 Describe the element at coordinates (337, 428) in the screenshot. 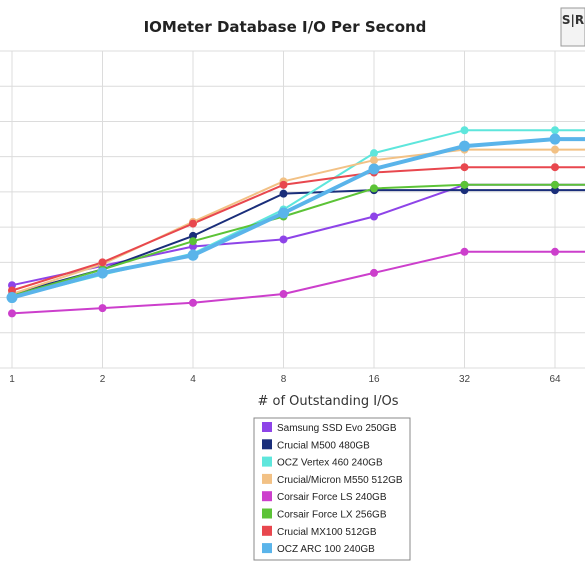

I see `legend-label: Samsung SSD Evo 250GB` at that location.